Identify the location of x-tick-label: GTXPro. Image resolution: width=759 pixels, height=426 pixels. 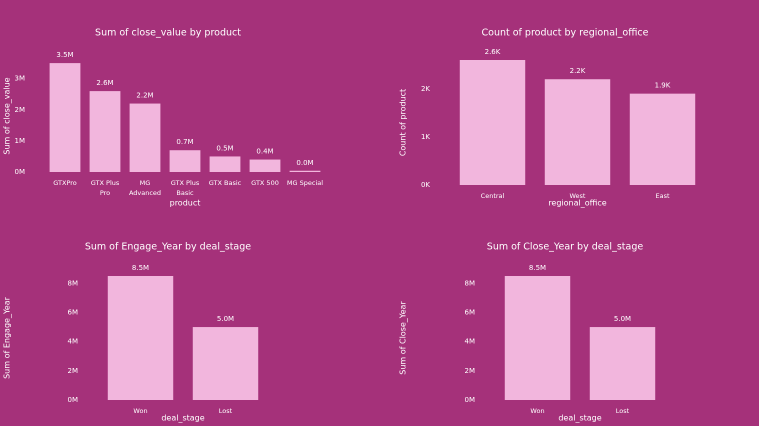
(65, 183).